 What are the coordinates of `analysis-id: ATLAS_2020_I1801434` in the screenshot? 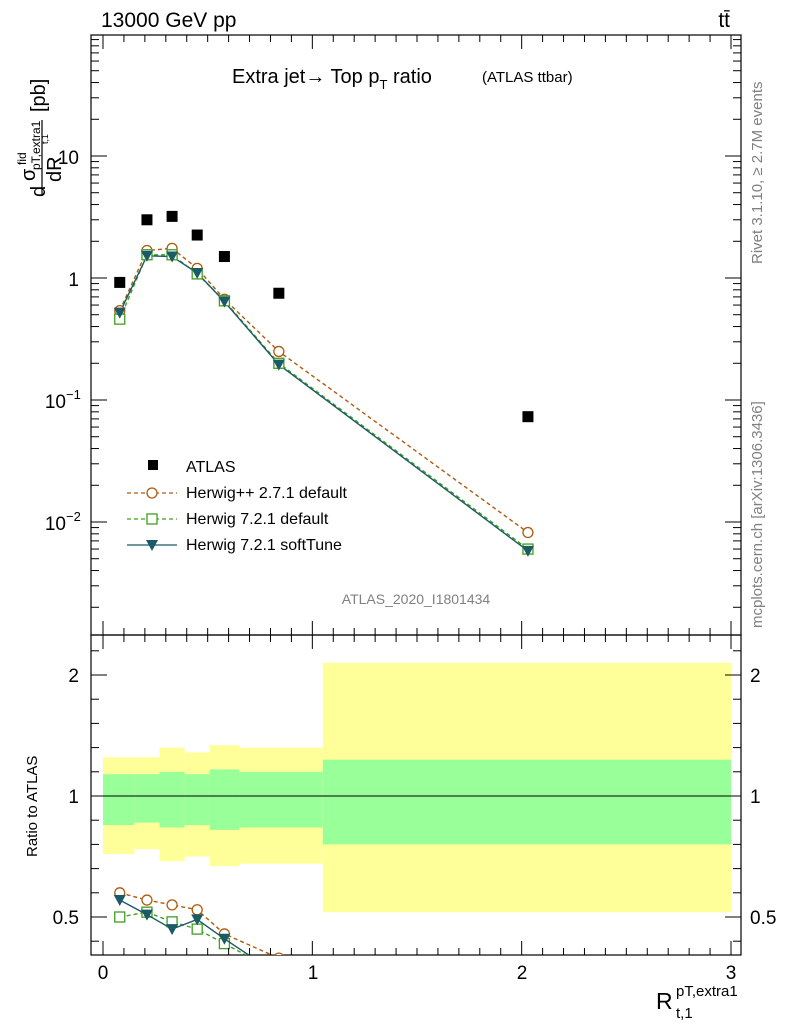 It's located at (416, 599).